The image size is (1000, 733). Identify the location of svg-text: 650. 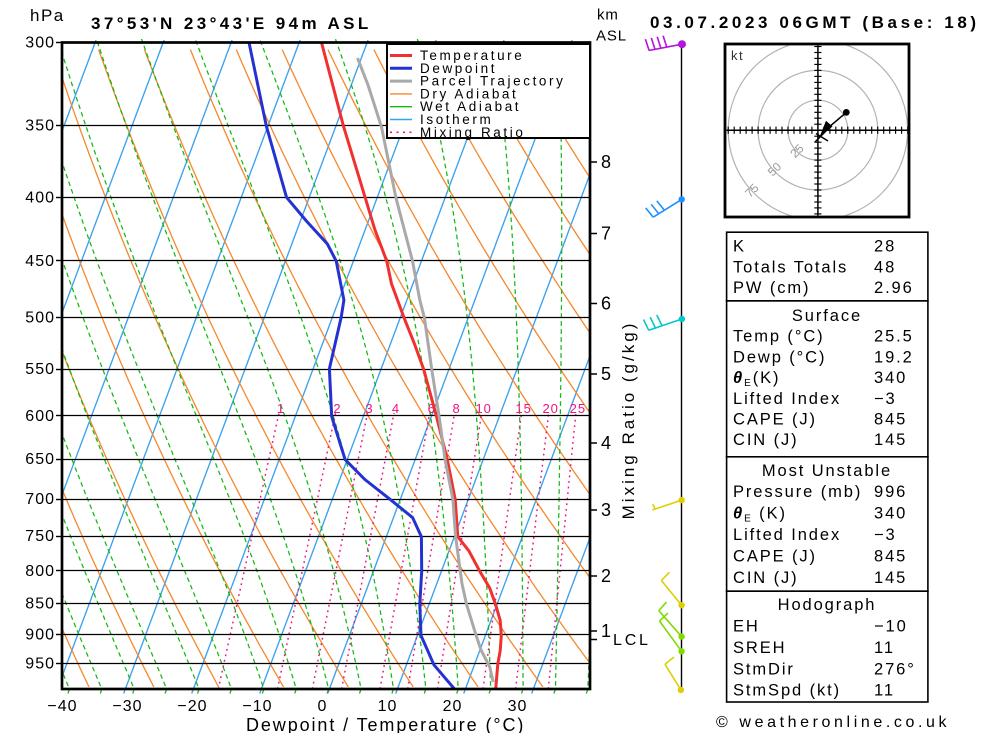
(40, 459).